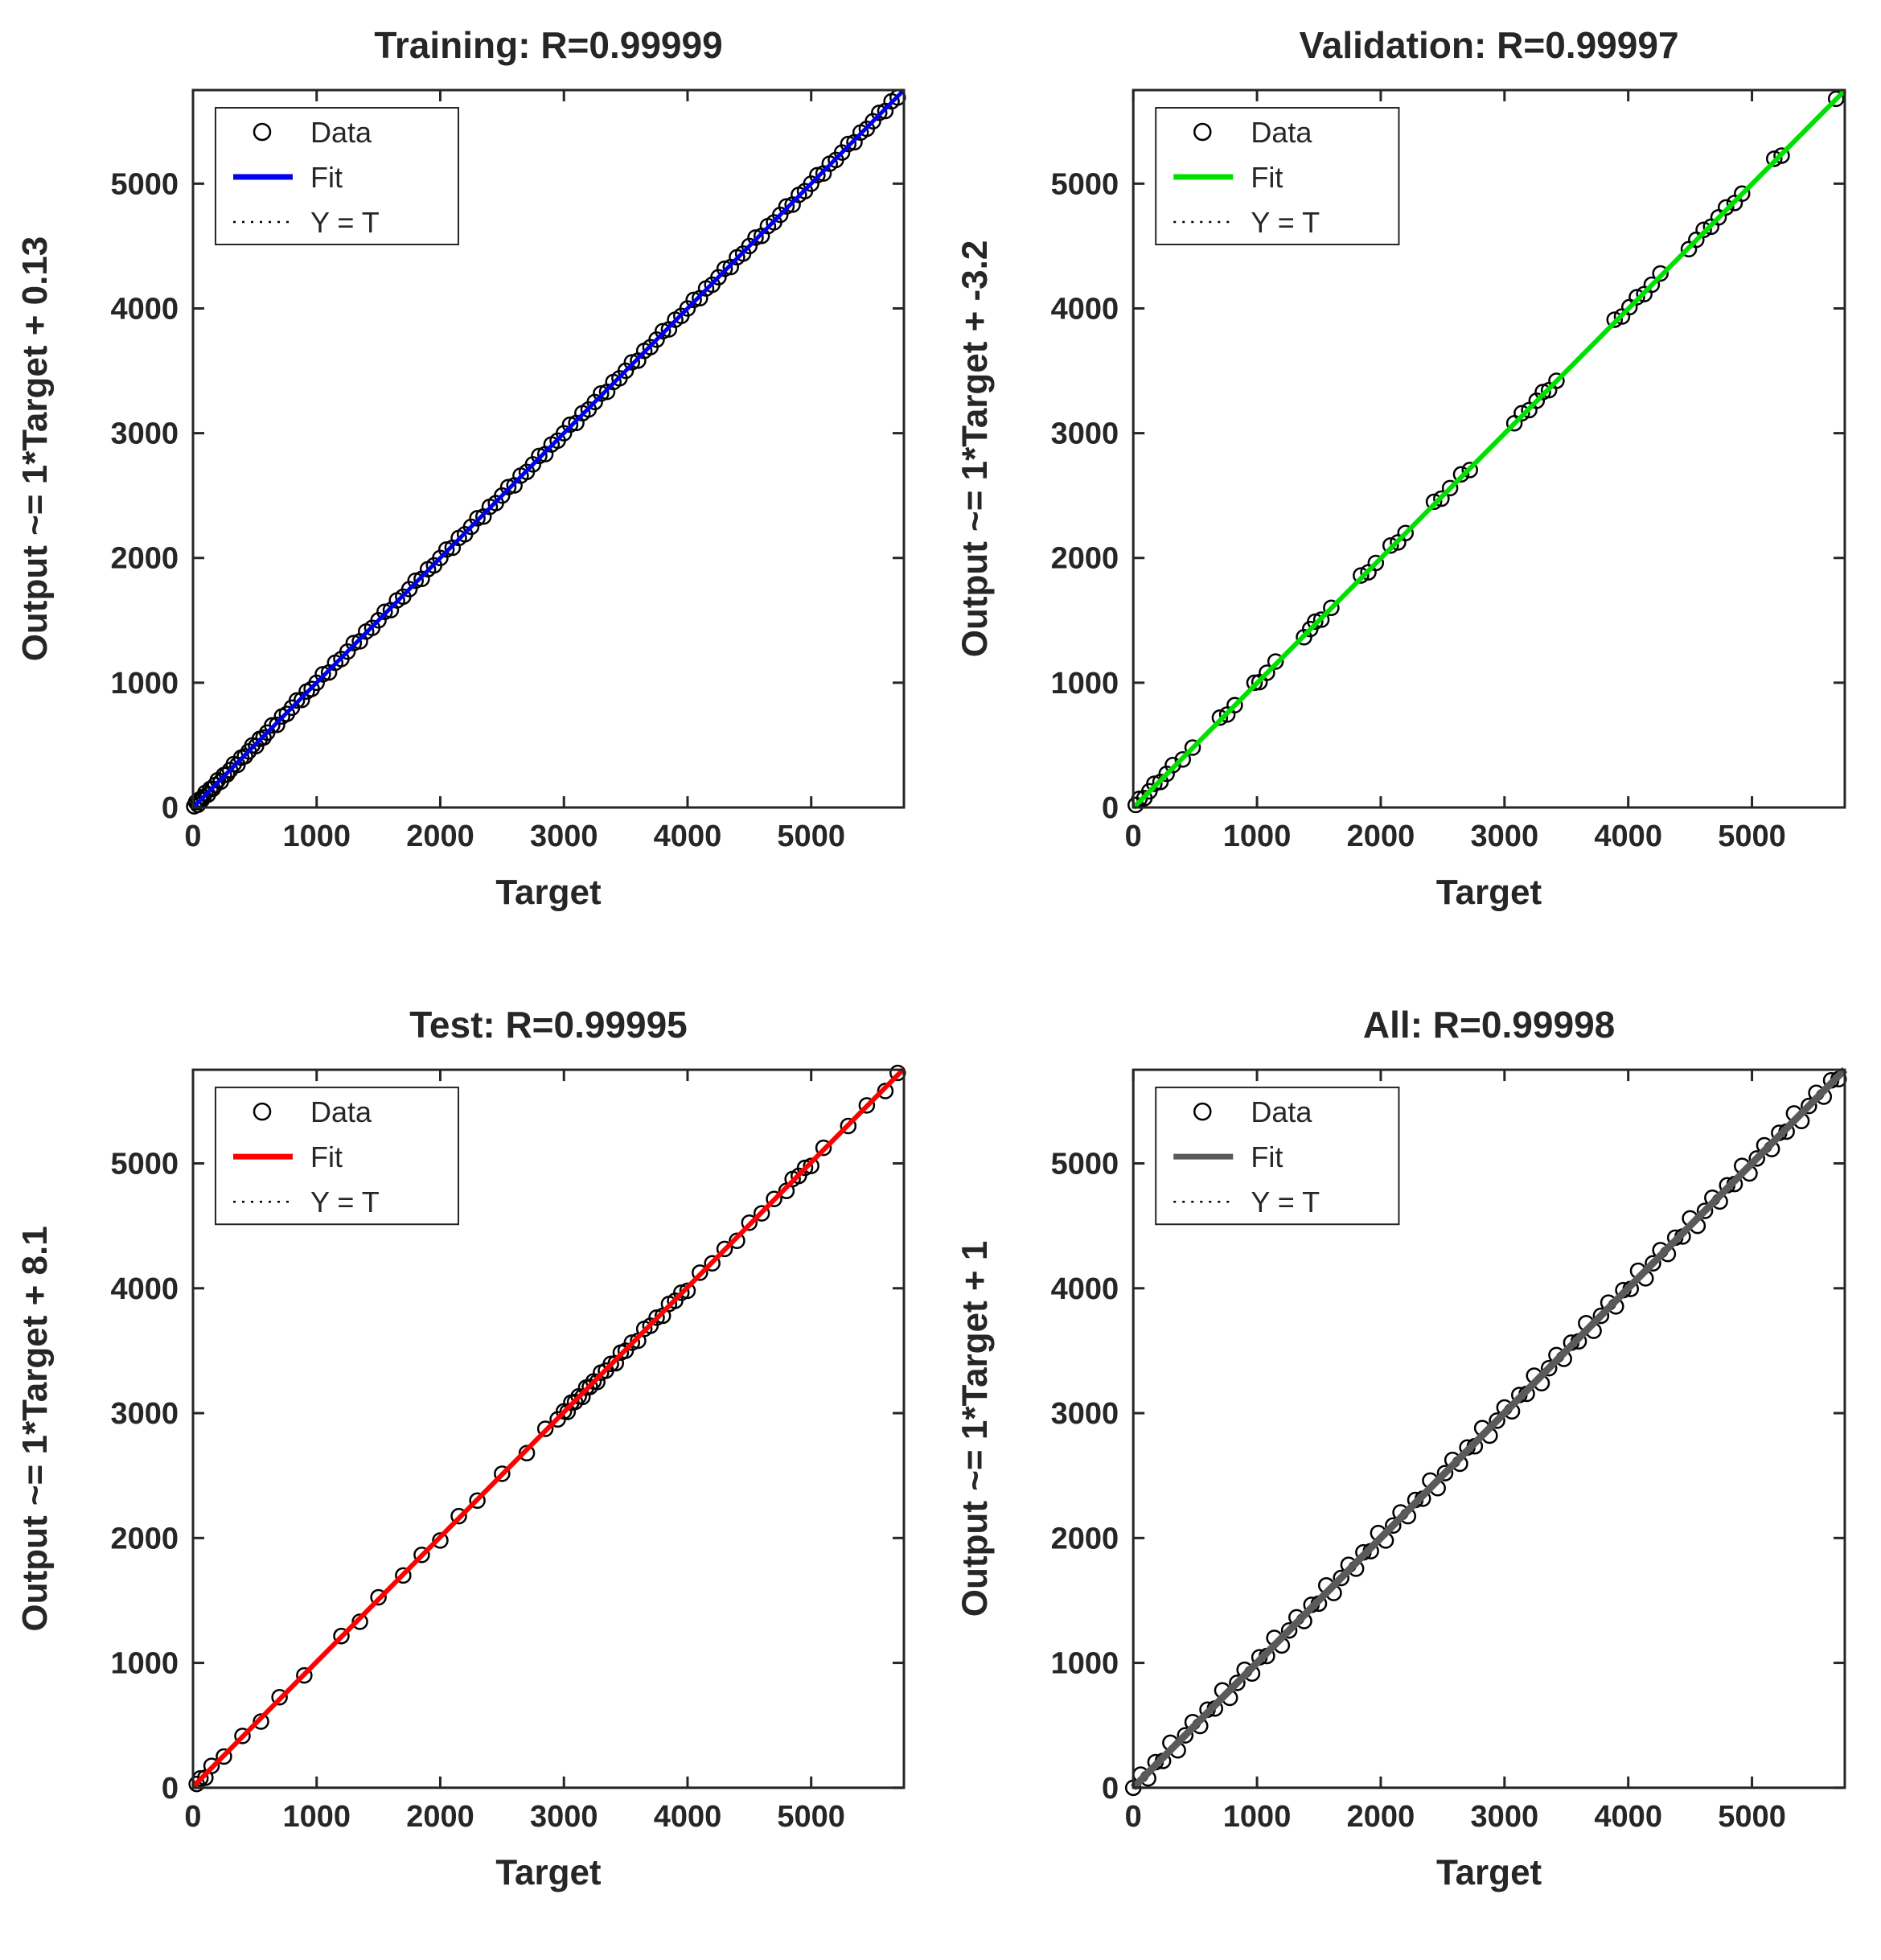 The height and width of the screenshot is (1960, 1881). What do you see at coordinates (1628, 836) in the screenshot?
I see `x-tick-label: 4000` at bounding box center [1628, 836].